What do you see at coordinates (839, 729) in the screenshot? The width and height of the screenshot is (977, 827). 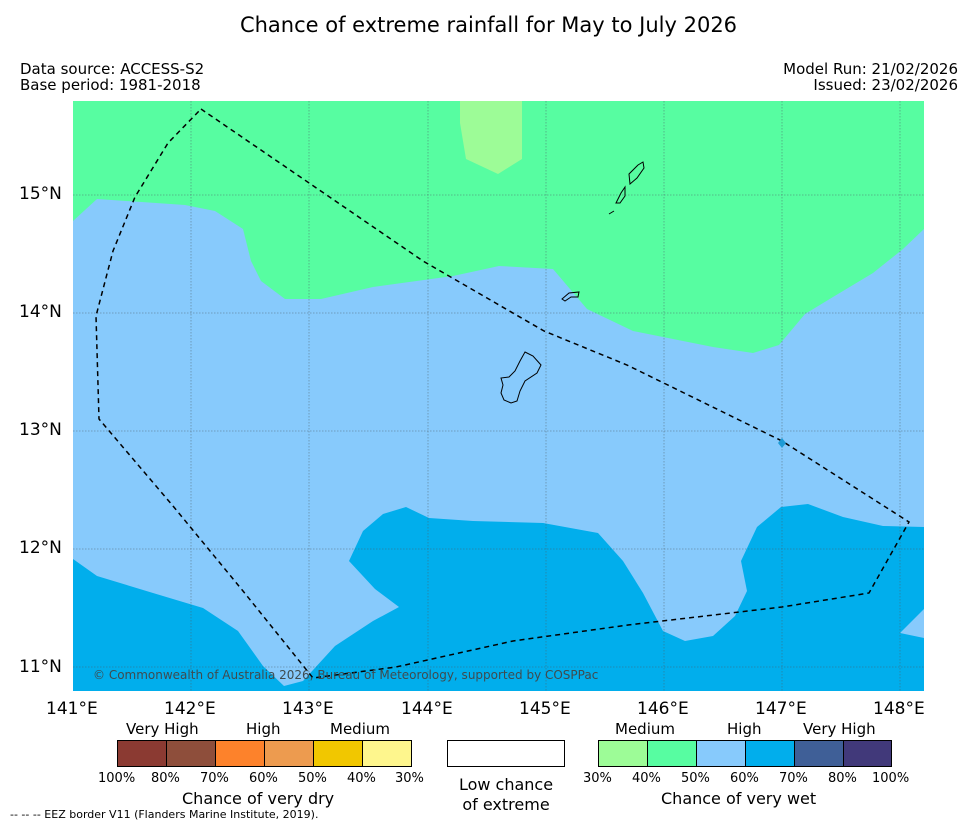 I see `legend-wet-category: Very High` at bounding box center [839, 729].